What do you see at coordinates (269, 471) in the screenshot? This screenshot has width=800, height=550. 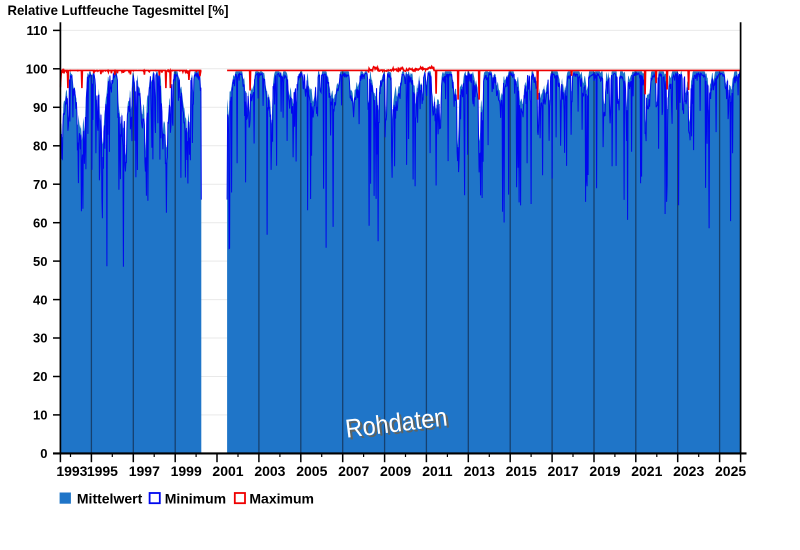 I see `svg-text: 2003` at bounding box center [269, 471].